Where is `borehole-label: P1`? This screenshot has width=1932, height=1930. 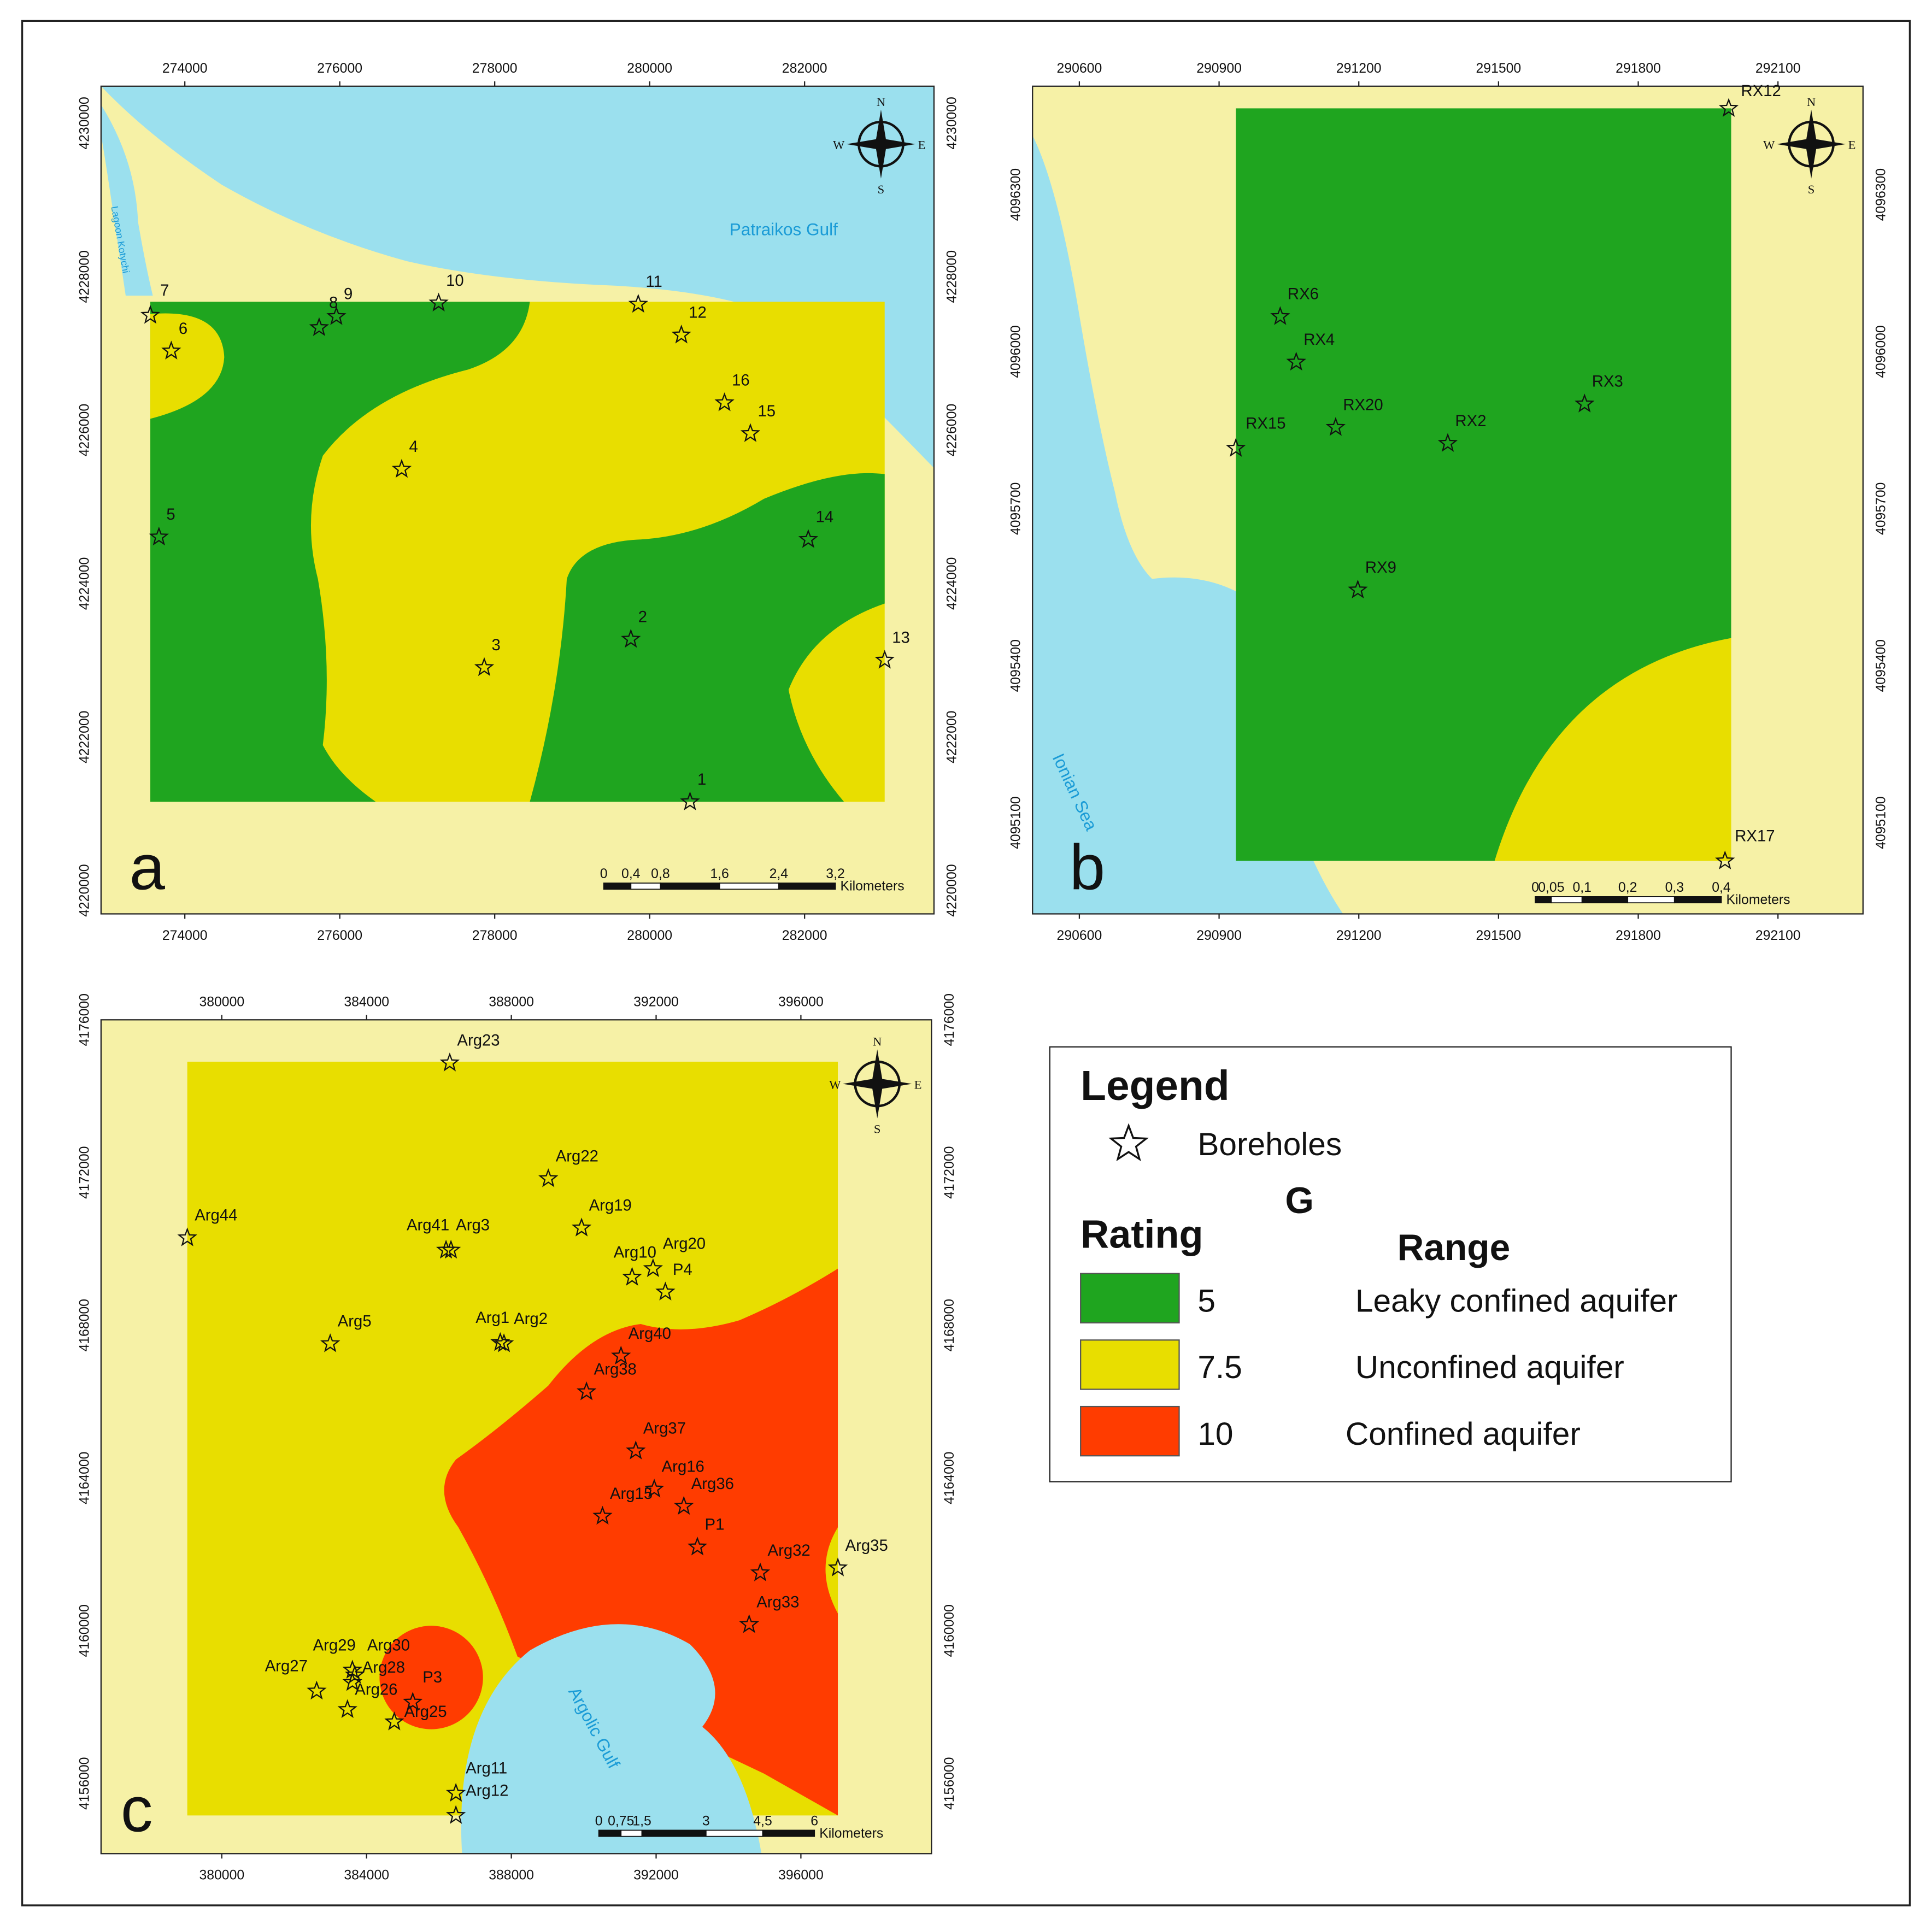
borehole-label: P1 is located at coordinates (715, 1524).